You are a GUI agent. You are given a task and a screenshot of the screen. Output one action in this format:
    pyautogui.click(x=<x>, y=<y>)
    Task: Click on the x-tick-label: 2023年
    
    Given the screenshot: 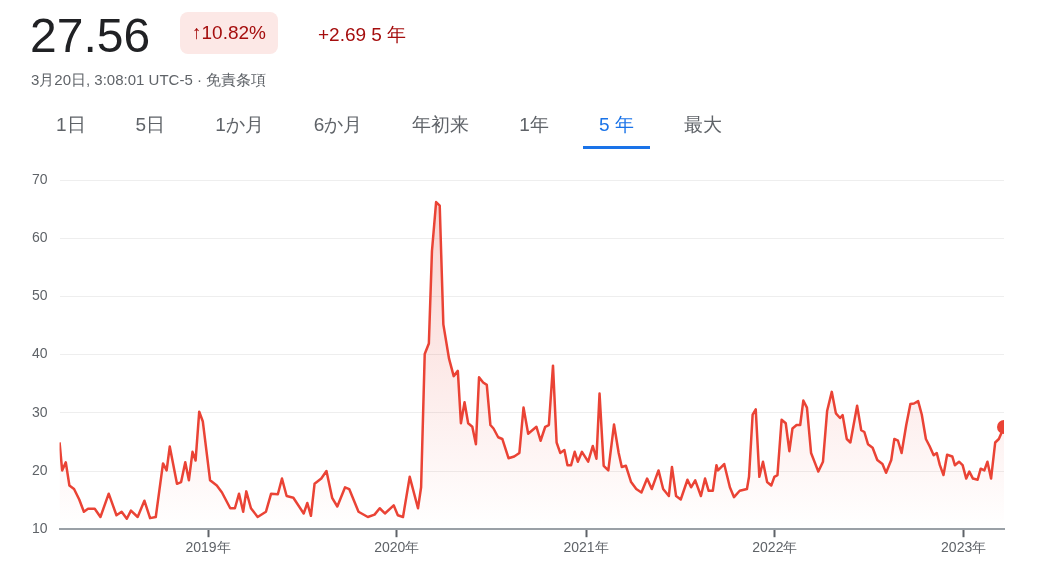 What is the action you would take?
    pyautogui.click(x=964, y=547)
    